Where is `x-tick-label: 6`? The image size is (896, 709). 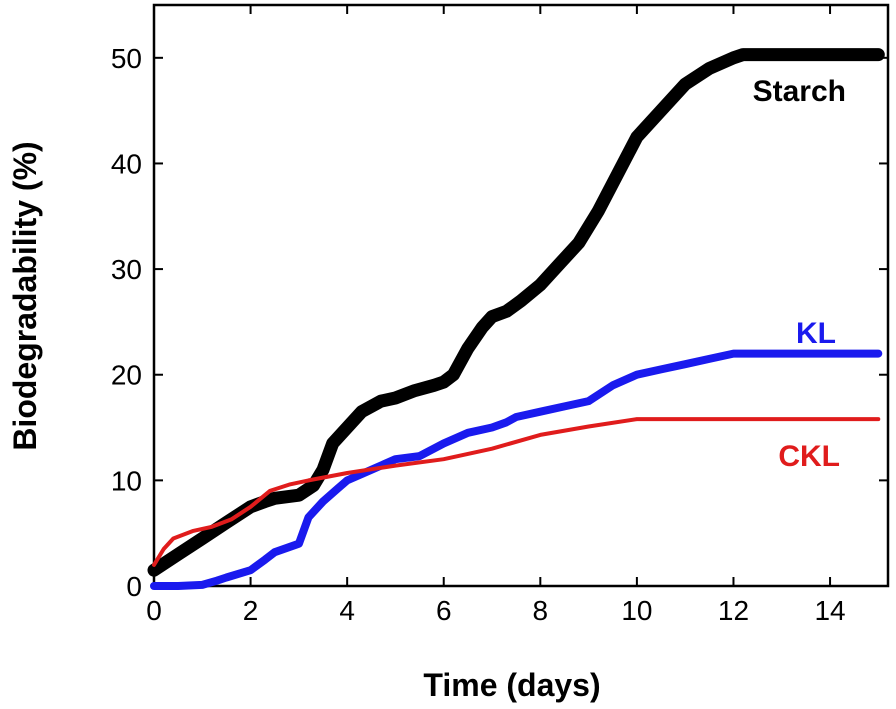
x-tick-label: 6 is located at coordinates (444, 610).